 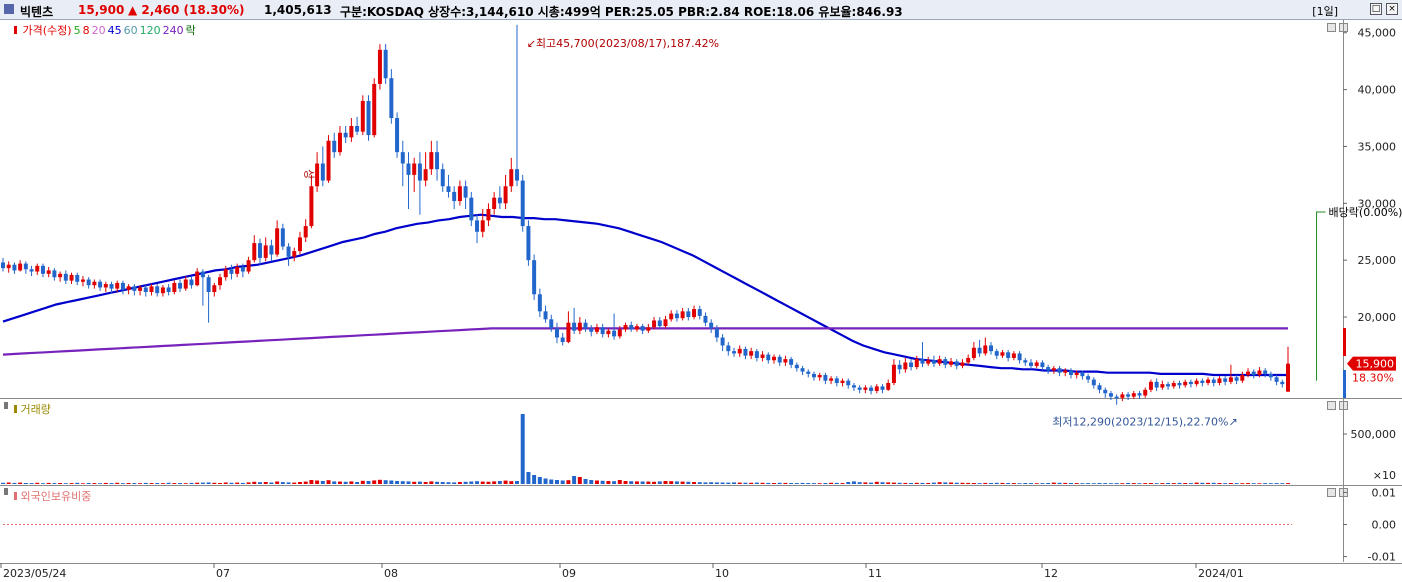 What do you see at coordinates (1376, 9) in the screenshot?
I see `maximize-icon: □` at bounding box center [1376, 9].